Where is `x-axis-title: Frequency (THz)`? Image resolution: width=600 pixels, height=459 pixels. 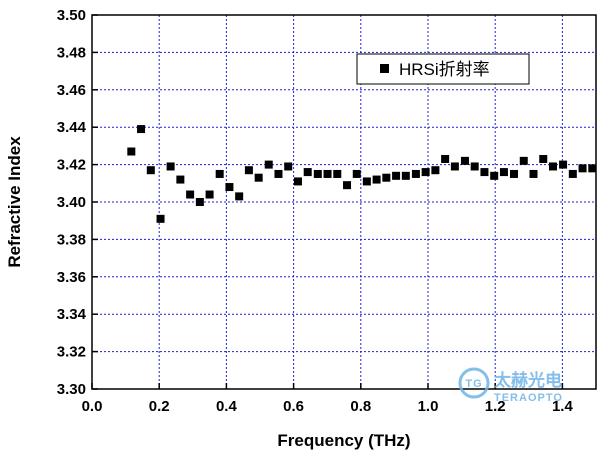 x-axis-title: Frequency (THz) is located at coordinates (343, 440).